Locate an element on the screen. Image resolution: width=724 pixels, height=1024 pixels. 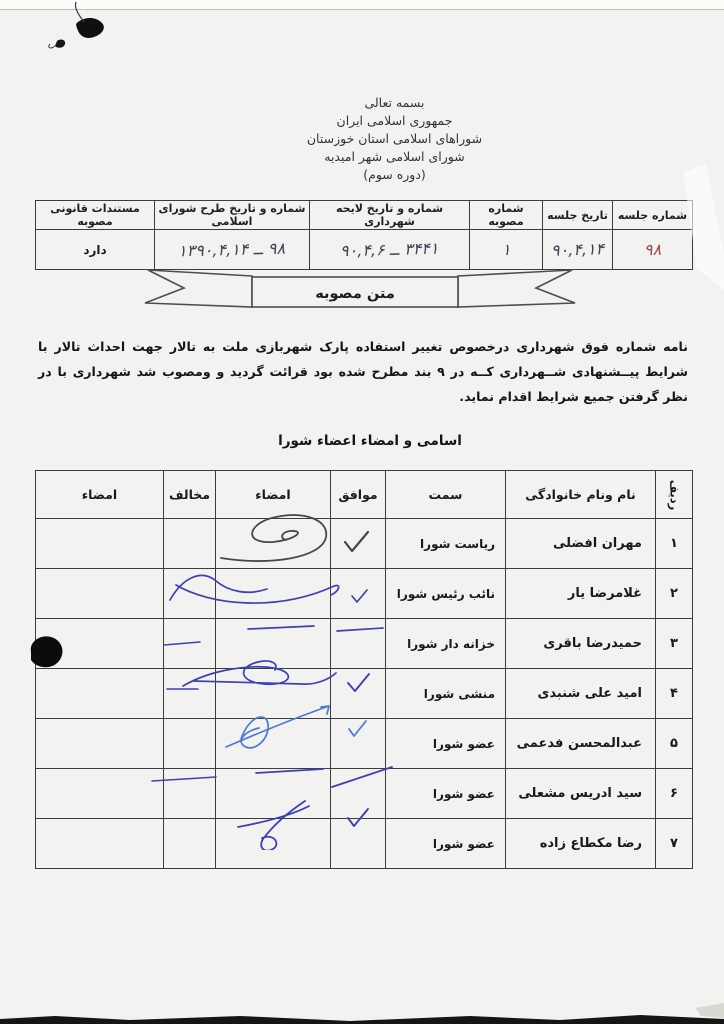
member-row-7: ۷ رضا مکطاع زاده عضو شورا is located at coordinates (364, 843).